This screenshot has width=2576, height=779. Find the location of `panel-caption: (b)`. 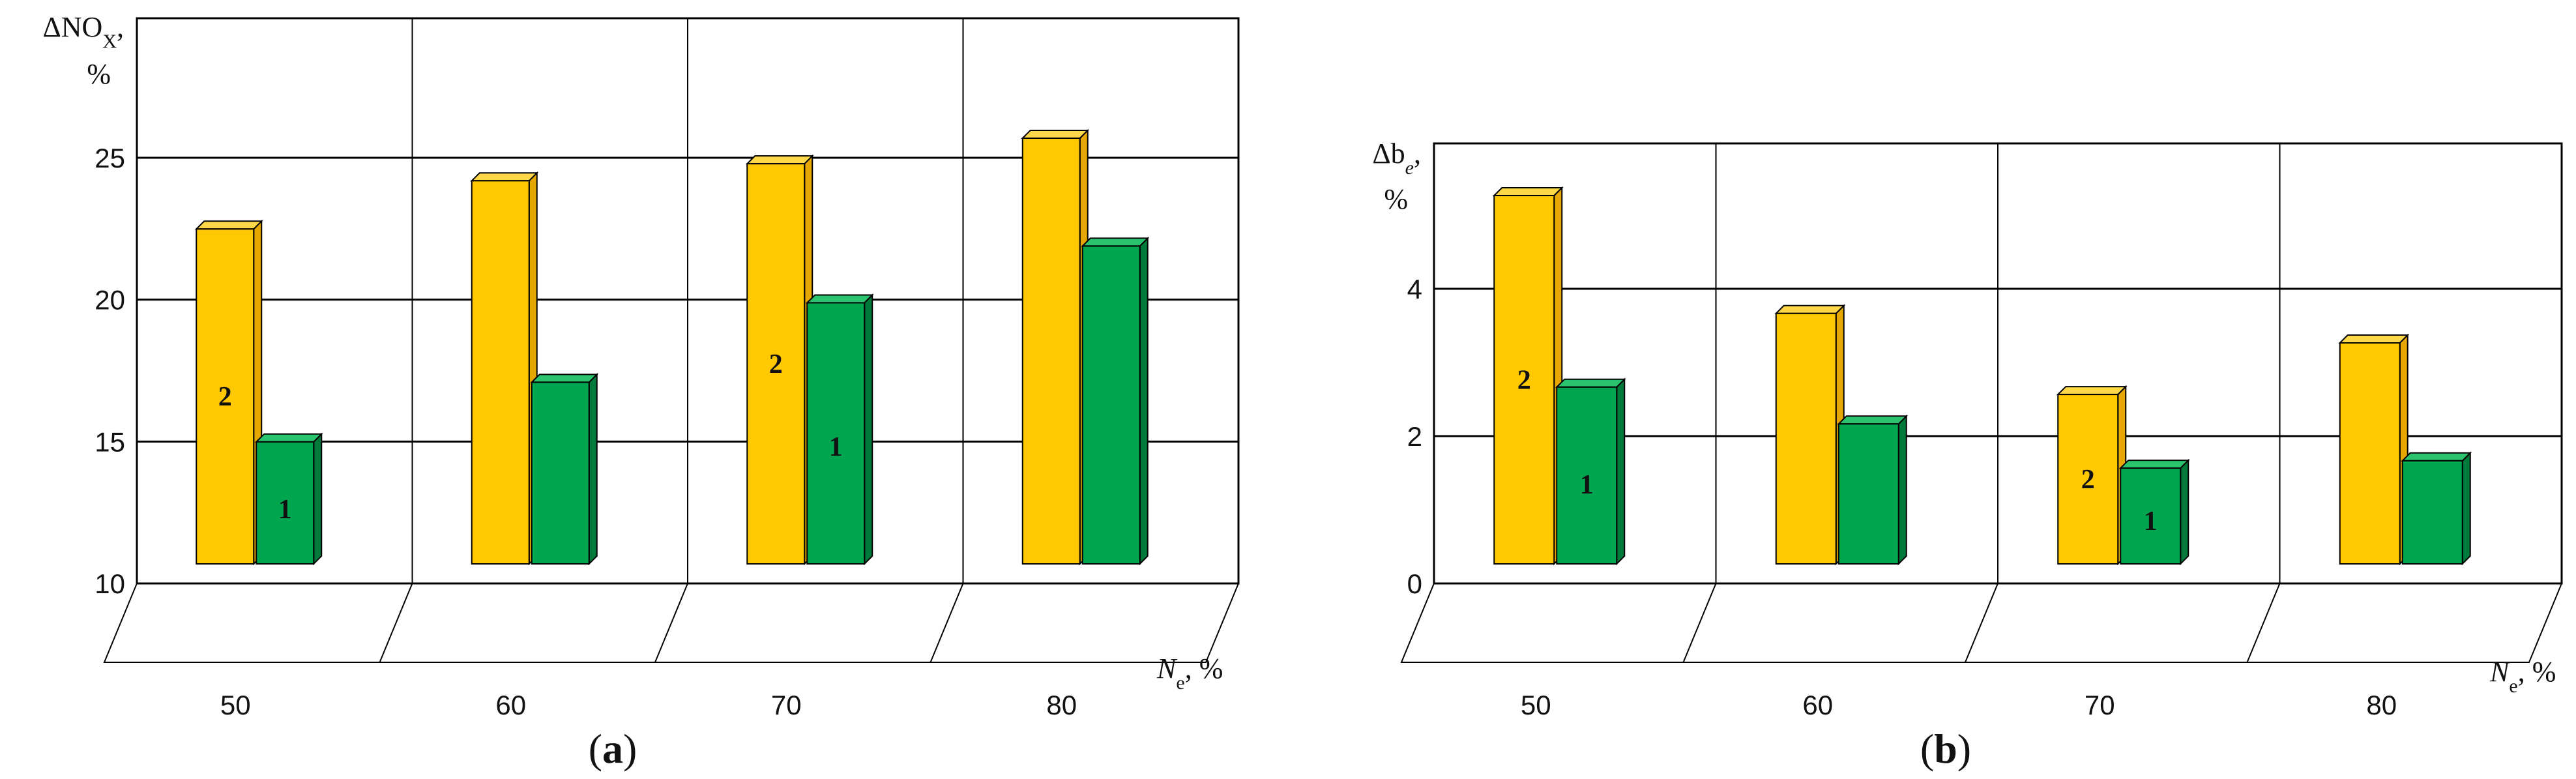

panel-caption: (b) is located at coordinates (1946, 749).